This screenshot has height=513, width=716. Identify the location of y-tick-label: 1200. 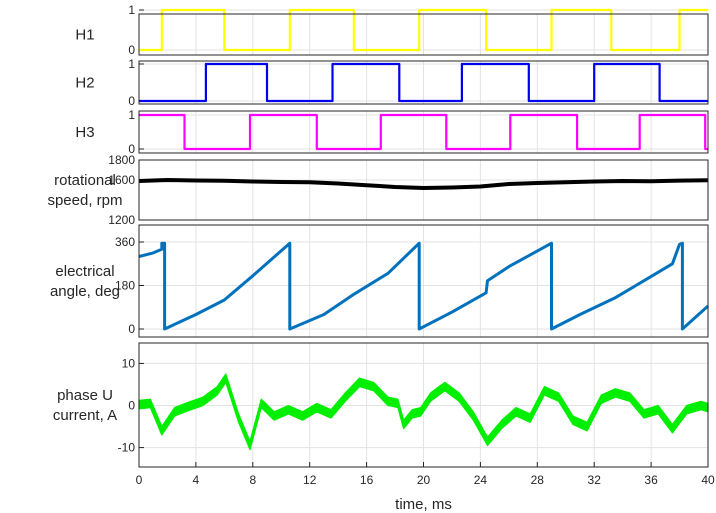
(121, 220).